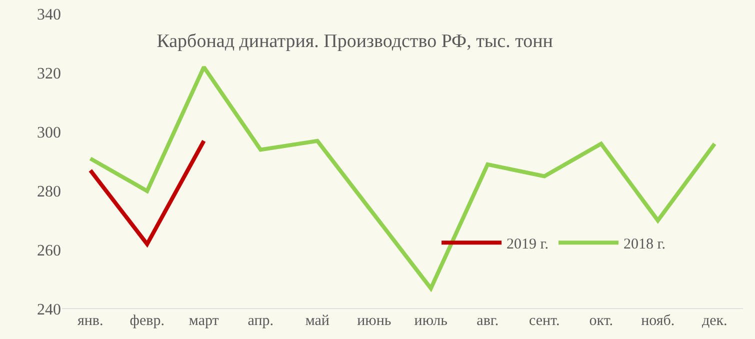 This screenshot has width=755, height=339. What do you see at coordinates (715, 321) in the screenshot?
I see `x-tick-label: дек.` at bounding box center [715, 321].